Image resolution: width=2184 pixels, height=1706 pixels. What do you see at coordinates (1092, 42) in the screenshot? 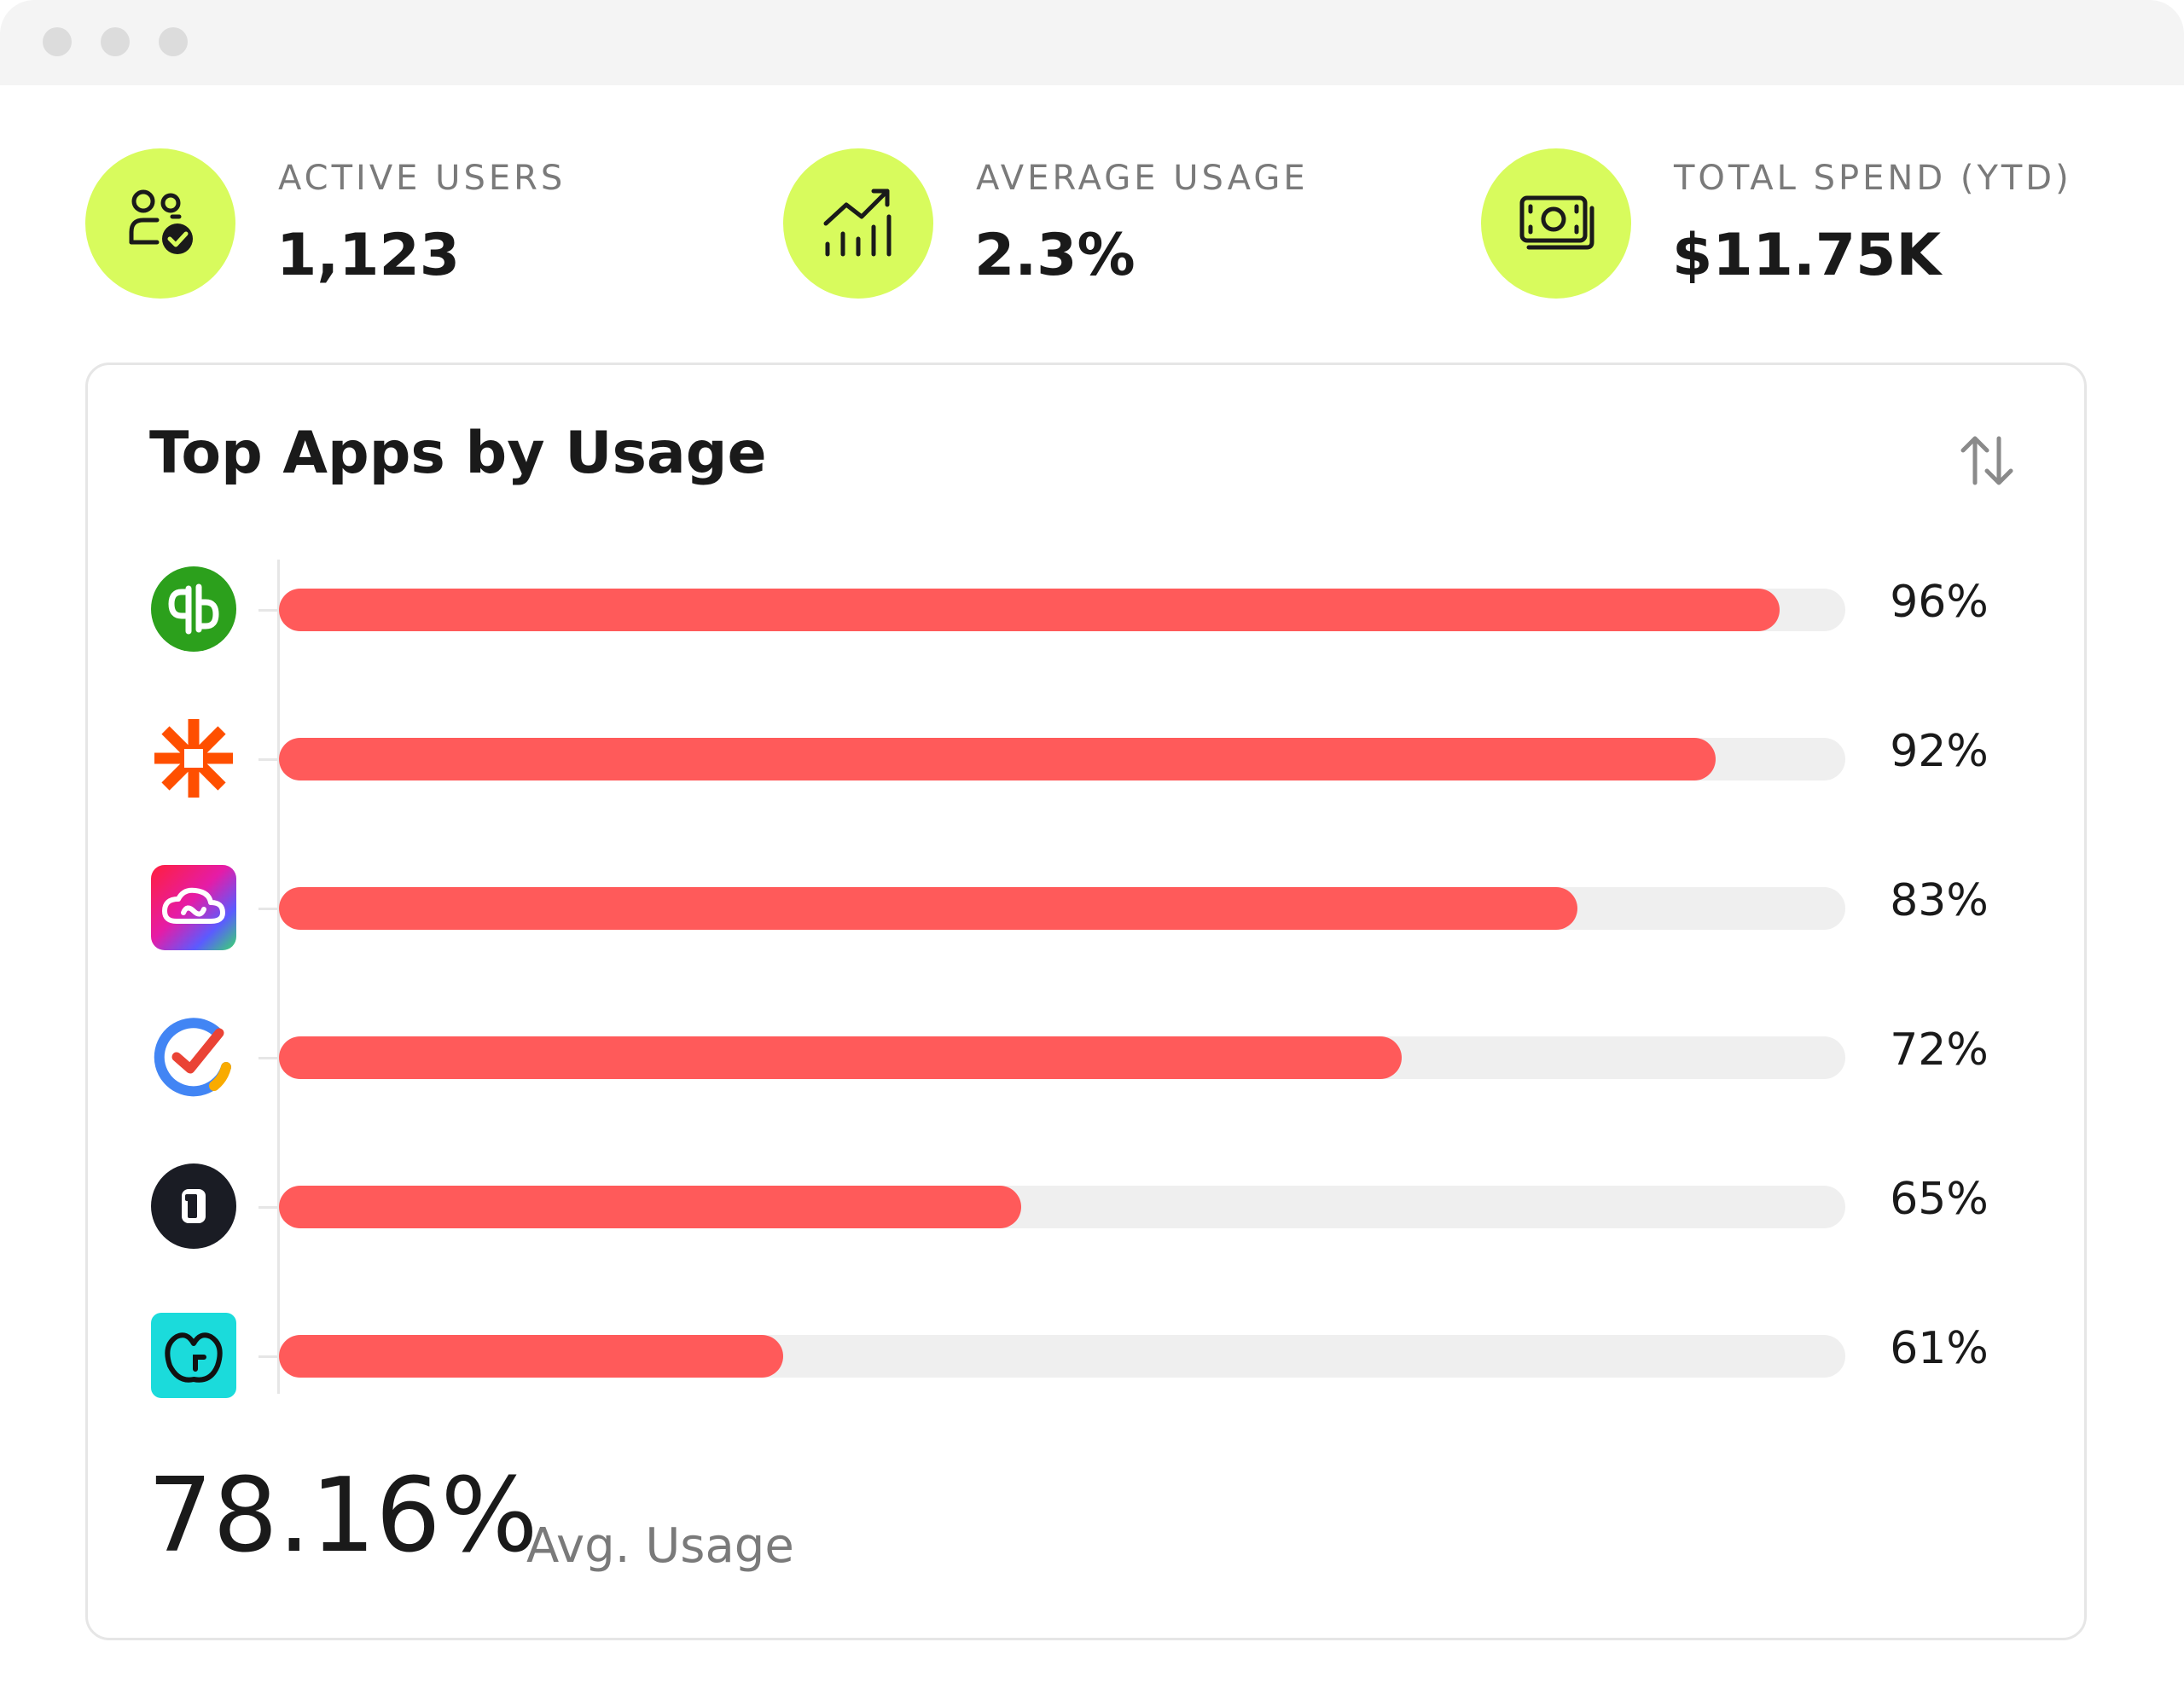
I see `window-titlebar` at bounding box center [1092, 42].